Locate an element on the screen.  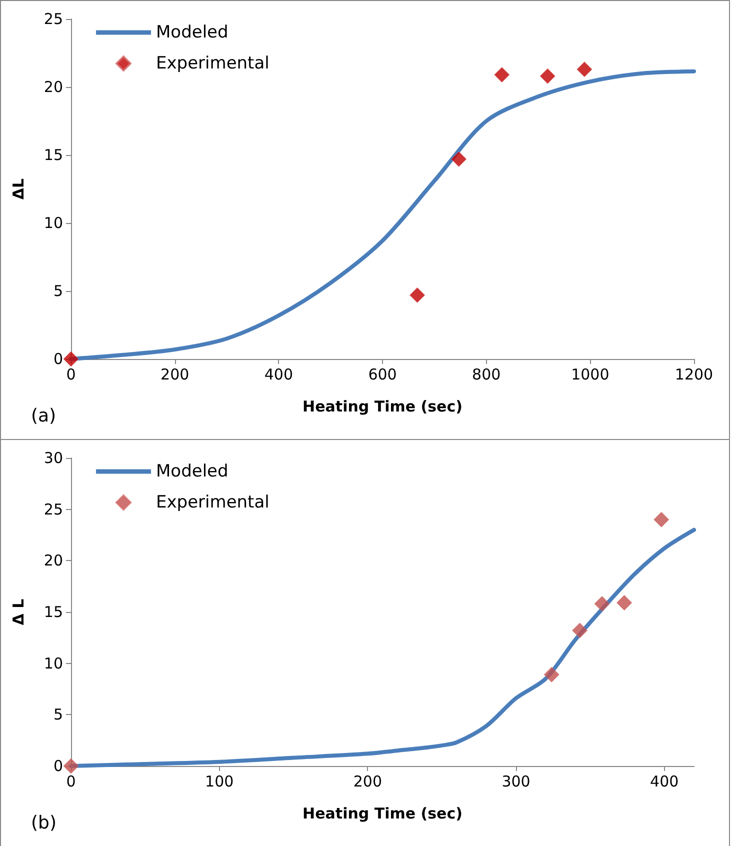
x-tick-label: 800 is located at coordinates (486, 375).